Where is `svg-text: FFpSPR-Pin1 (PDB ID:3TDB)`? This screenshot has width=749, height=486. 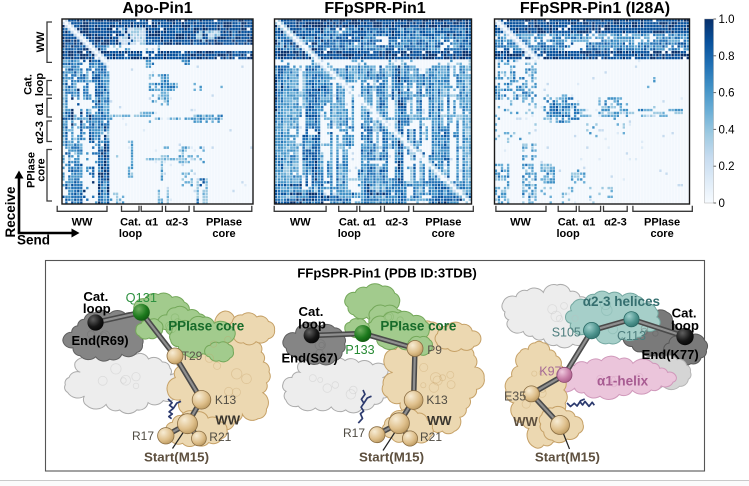 svg-text: FFpSPR-Pin1 (PDB ID:3TDB) is located at coordinates (387, 273).